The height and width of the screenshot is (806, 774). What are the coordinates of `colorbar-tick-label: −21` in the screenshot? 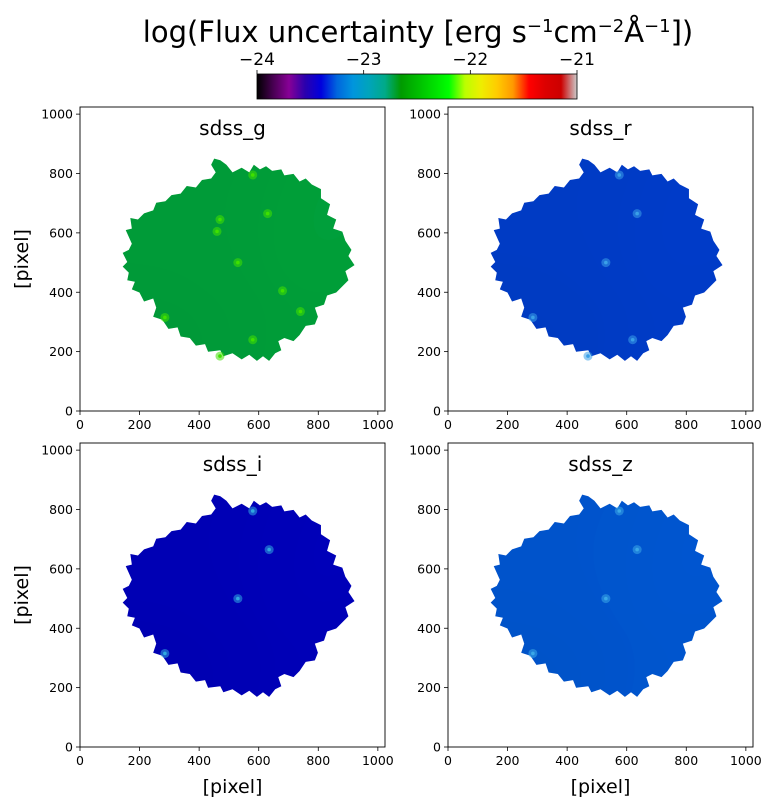 It's located at (577, 60).